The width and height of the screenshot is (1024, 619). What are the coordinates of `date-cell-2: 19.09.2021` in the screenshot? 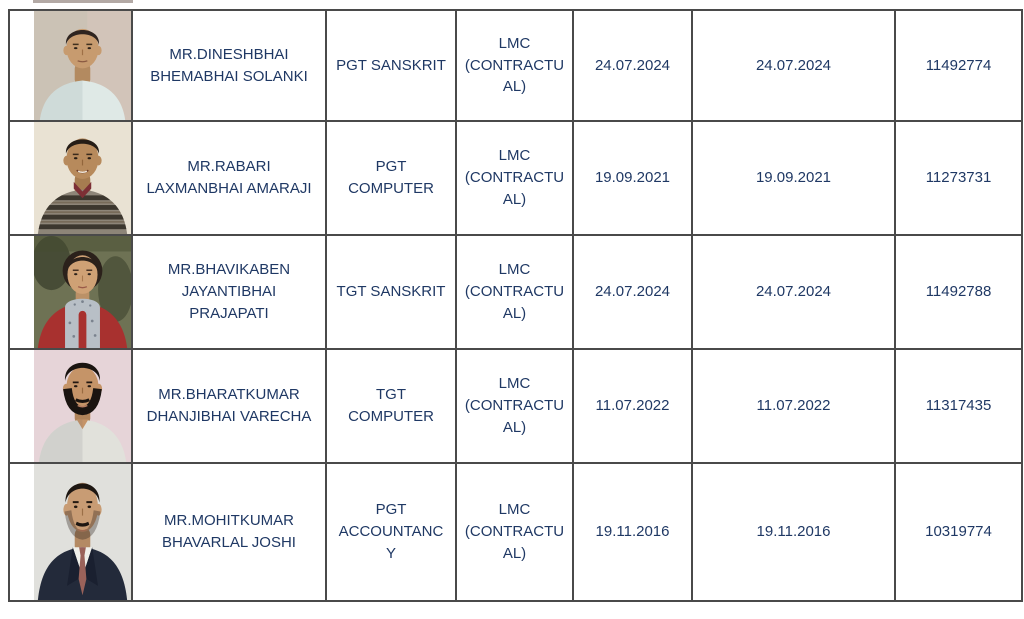 It's located at (793, 178).